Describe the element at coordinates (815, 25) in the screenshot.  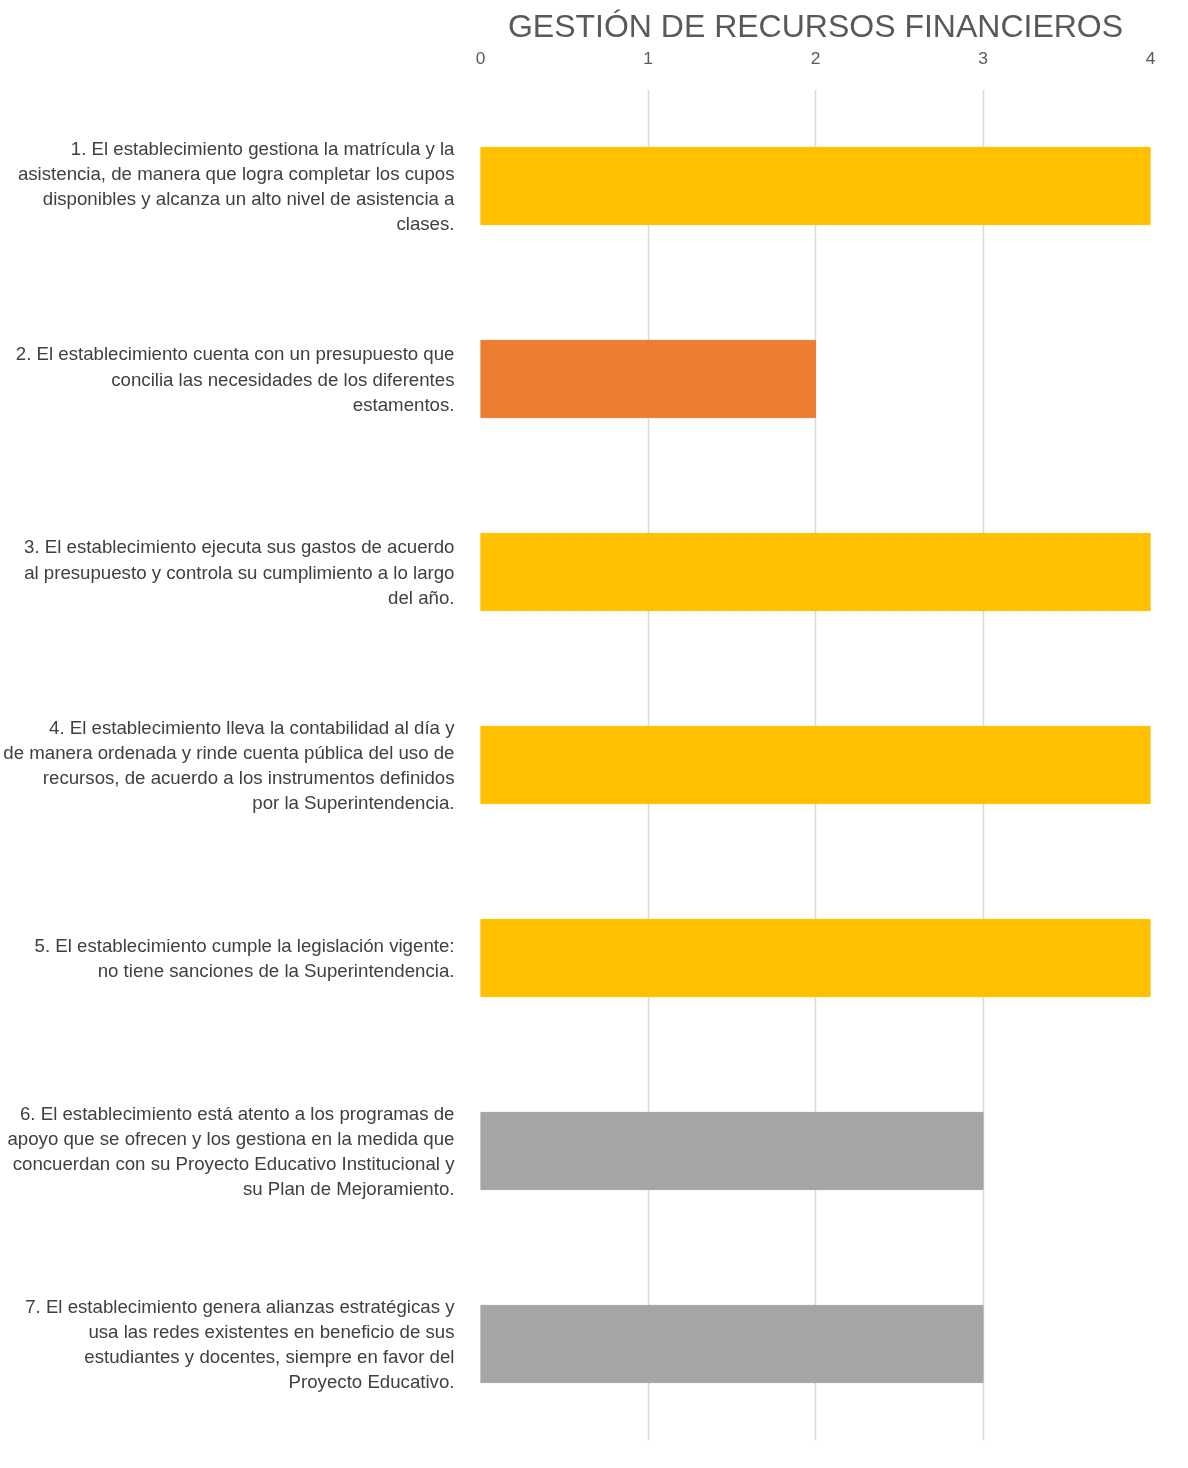
I see `chart-title: GESTIÓN DE RECURSOS FINANCIEROS` at that location.